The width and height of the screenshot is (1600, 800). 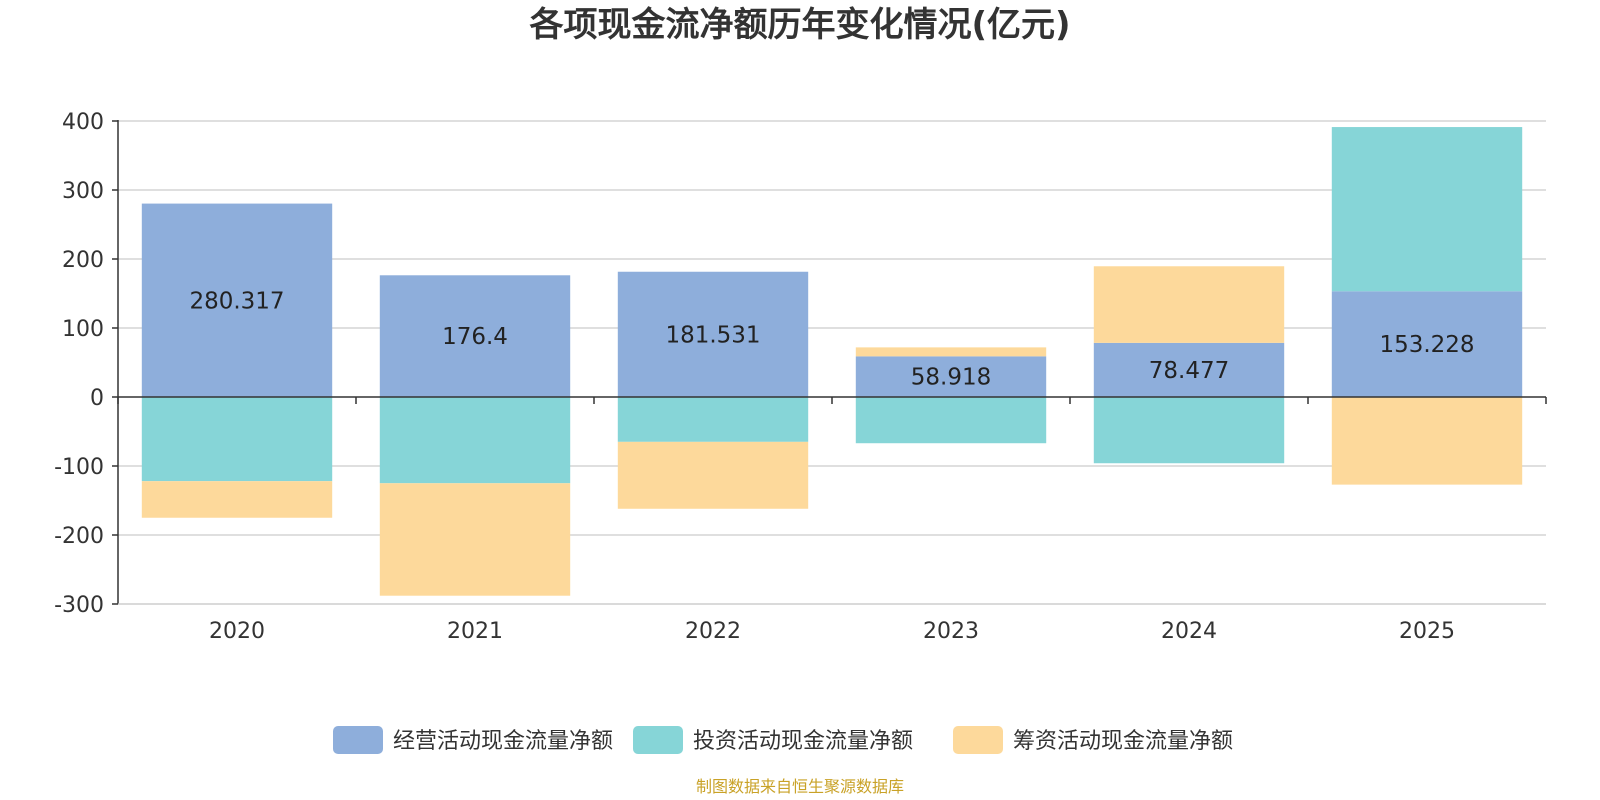 What do you see at coordinates (475, 631) in the screenshot?
I see `x-tick-label: 2021` at bounding box center [475, 631].